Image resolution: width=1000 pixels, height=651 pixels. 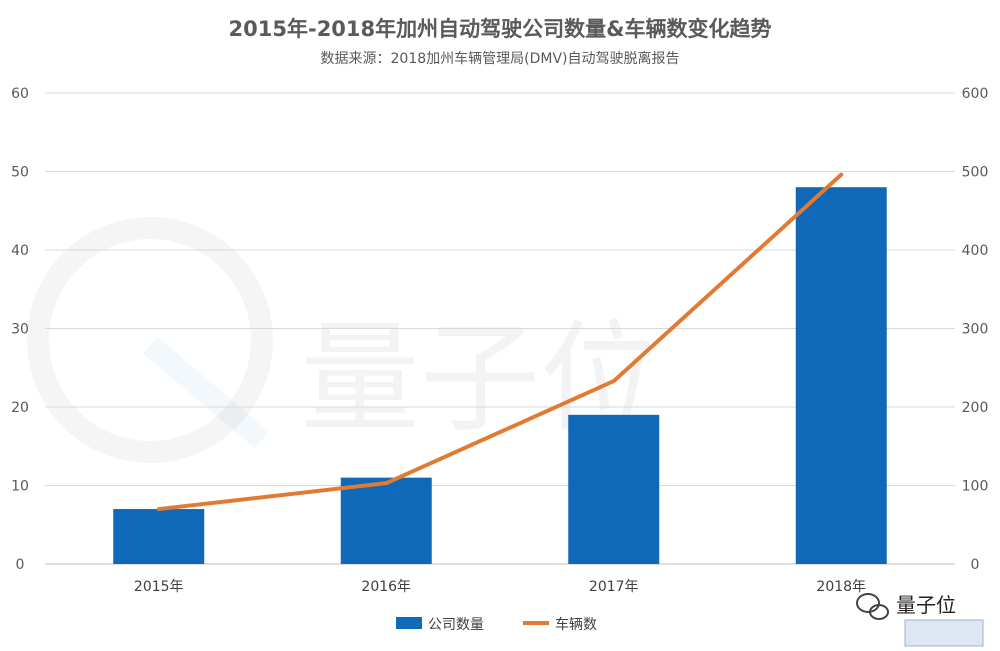 What do you see at coordinates (975, 251) in the screenshot?
I see `y-right-tick-label: 400` at bounding box center [975, 251].